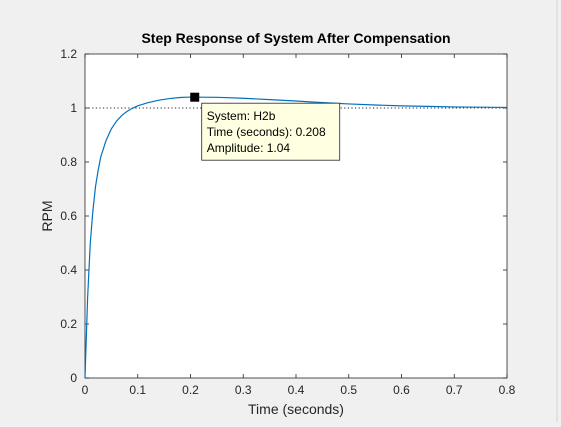  What do you see at coordinates (68, 270) in the screenshot?
I see `y-tick-label: 0.4` at bounding box center [68, 270].